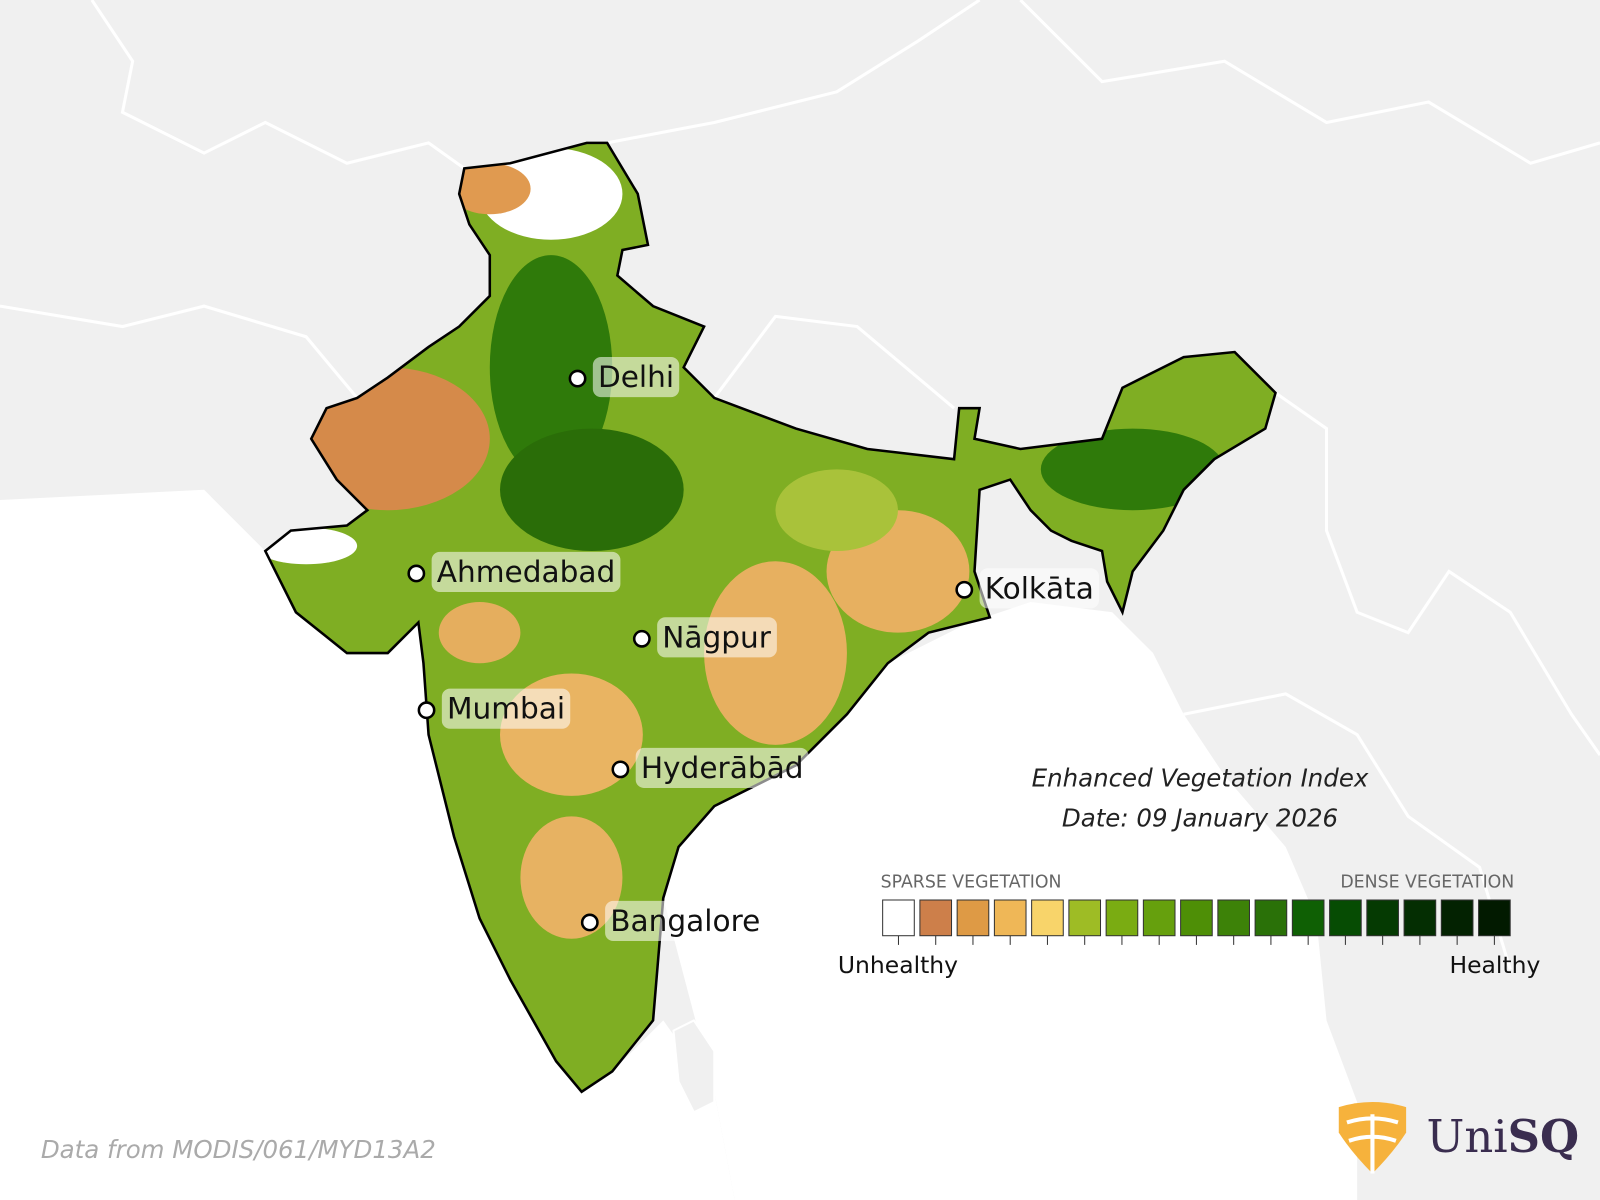  I want to click on city-label: Hyderābād, so click(722, 768).